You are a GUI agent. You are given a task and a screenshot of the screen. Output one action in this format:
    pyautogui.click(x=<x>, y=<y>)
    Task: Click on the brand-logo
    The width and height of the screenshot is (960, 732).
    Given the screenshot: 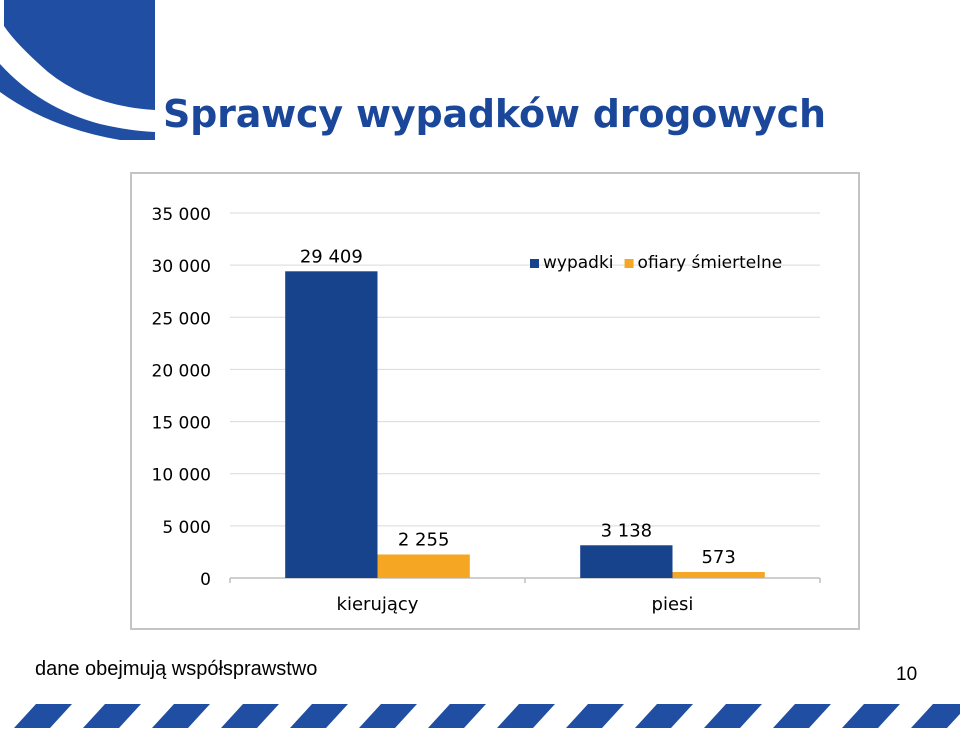 What is the action you would take?
    pyautogui.click(x=77, y=70)
    